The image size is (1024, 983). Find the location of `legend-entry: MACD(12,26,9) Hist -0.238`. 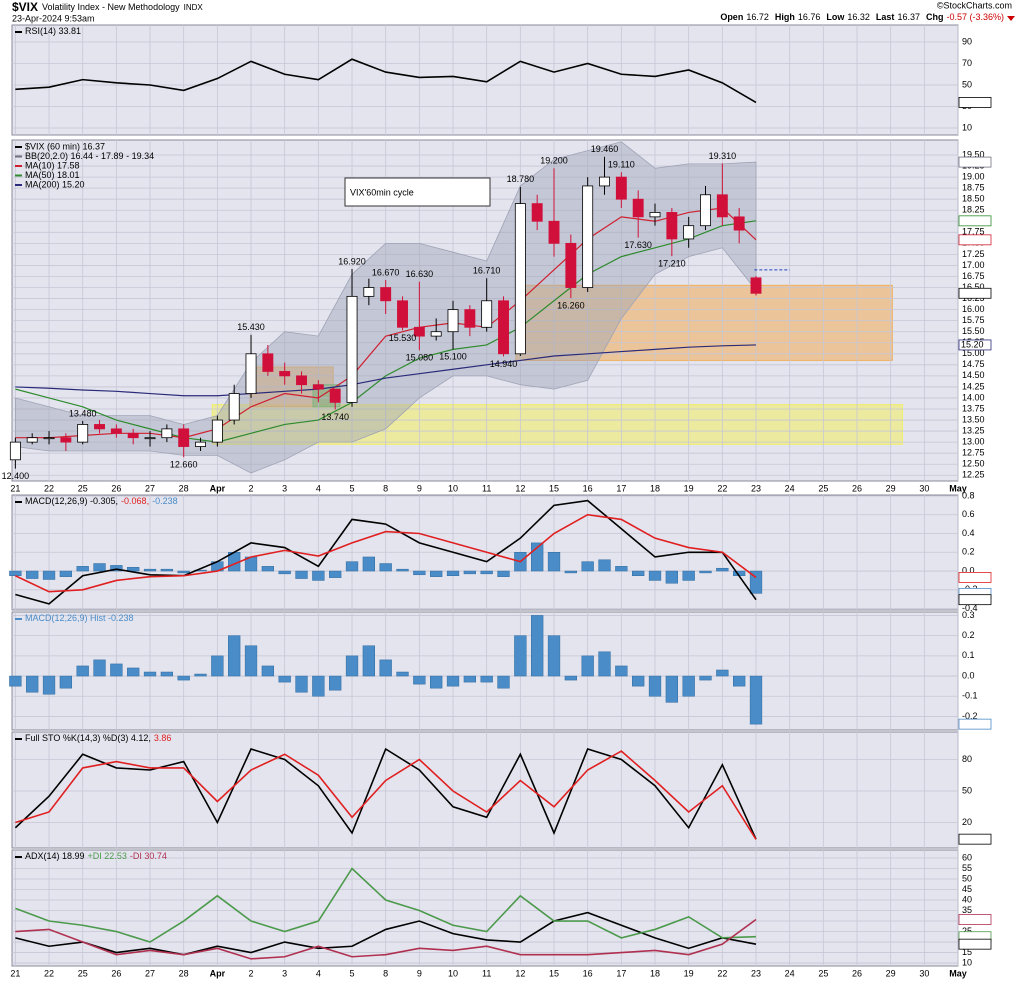

legend-entry: MACD(12,26,9) Hist -0.238 is located at coordinates (79, 618).